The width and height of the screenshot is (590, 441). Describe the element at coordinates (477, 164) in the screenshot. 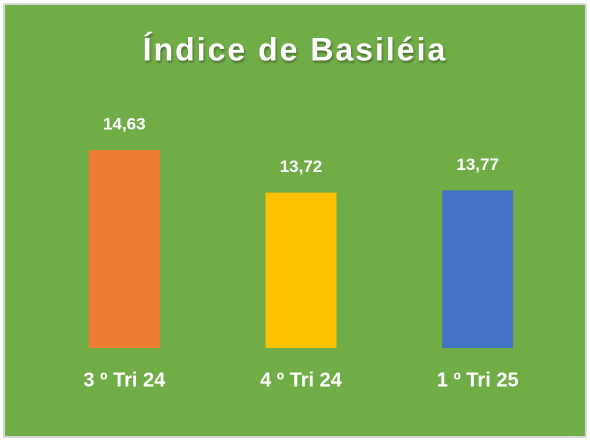

I see `data-label: 13,77` at that location.